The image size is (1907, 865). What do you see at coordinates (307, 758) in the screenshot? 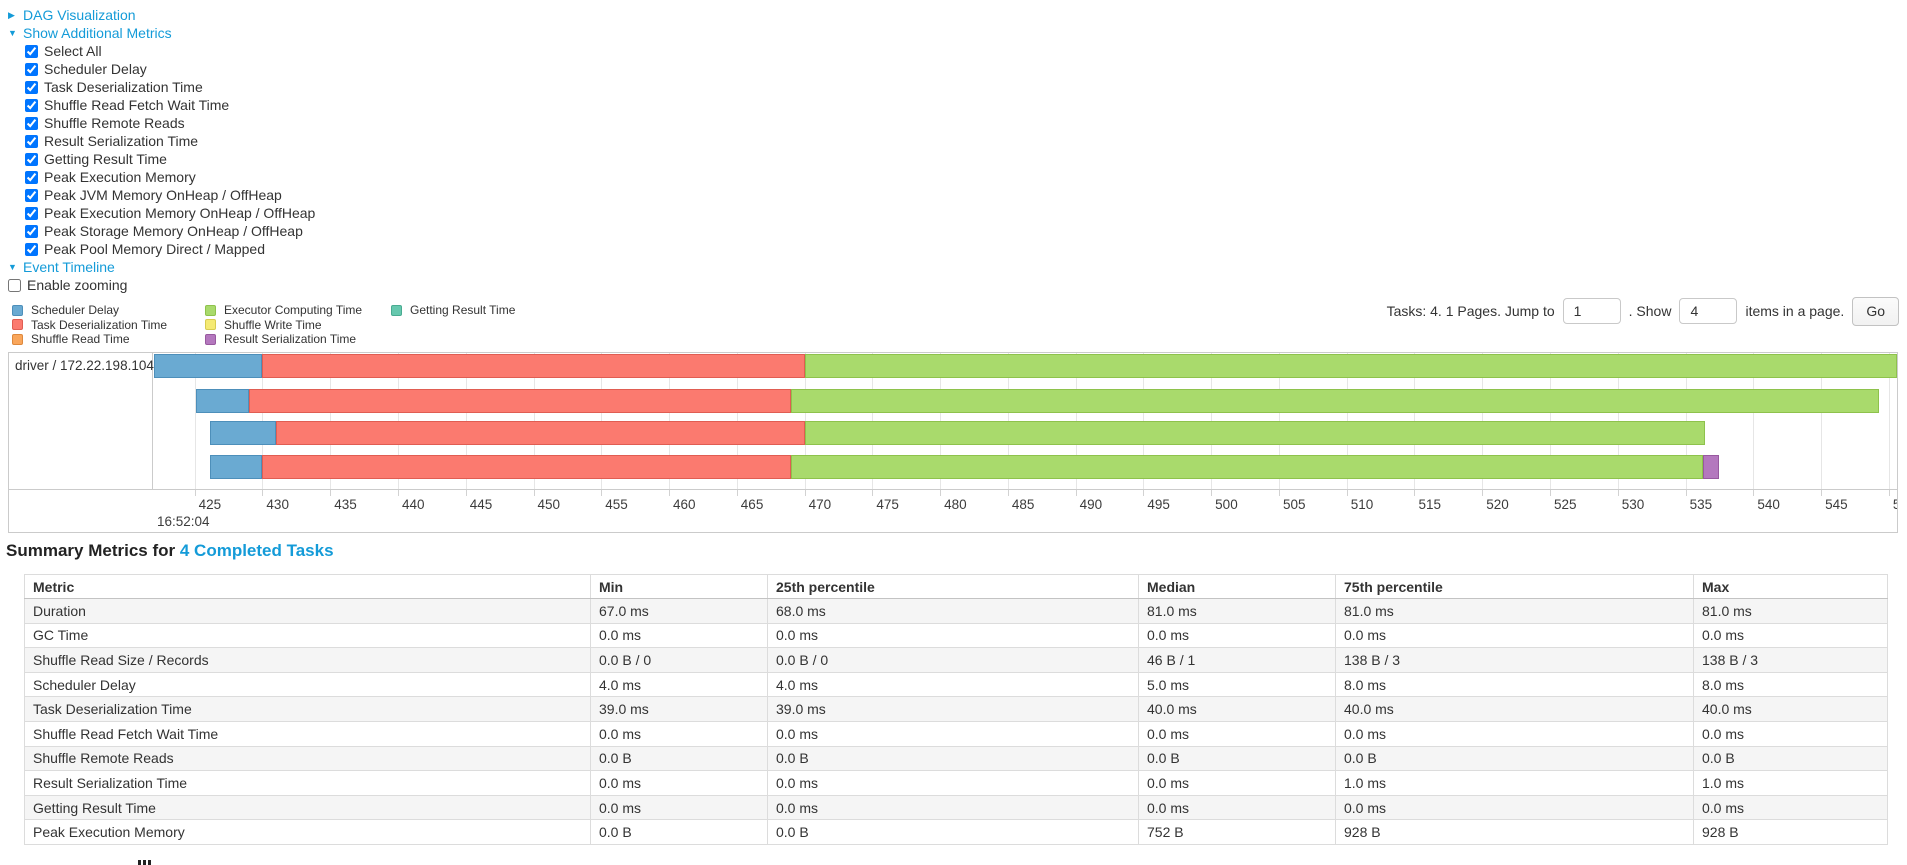
I see `summary-metric-name: Shuffle Remote Reads` at bounding box center [307, 758].